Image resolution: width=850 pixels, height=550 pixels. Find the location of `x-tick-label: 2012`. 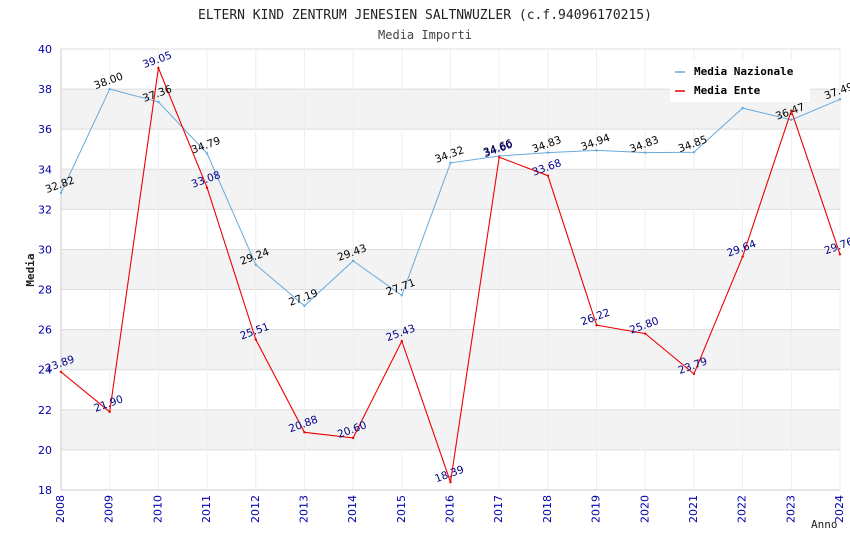

x-tick-label: 2012 is located at coordinates (255, 509).